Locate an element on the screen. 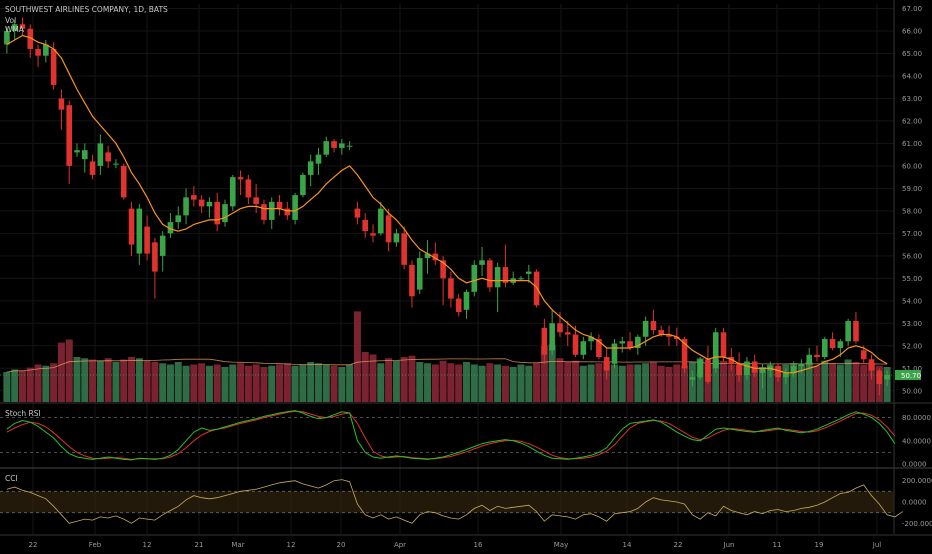 This screenshot has height=554, width=932. price-tick-label: 66.00 is located at coordinates (912, 31).